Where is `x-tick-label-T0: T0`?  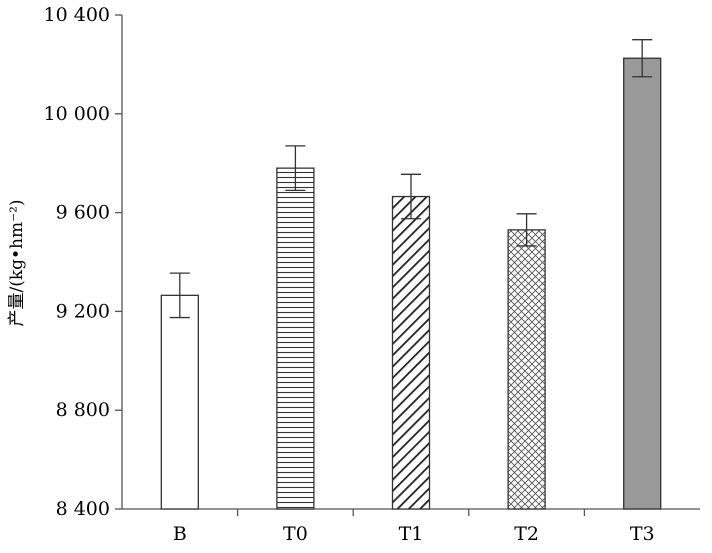
x-tick-label-T0: T0 is located at coordinates (295, 534).